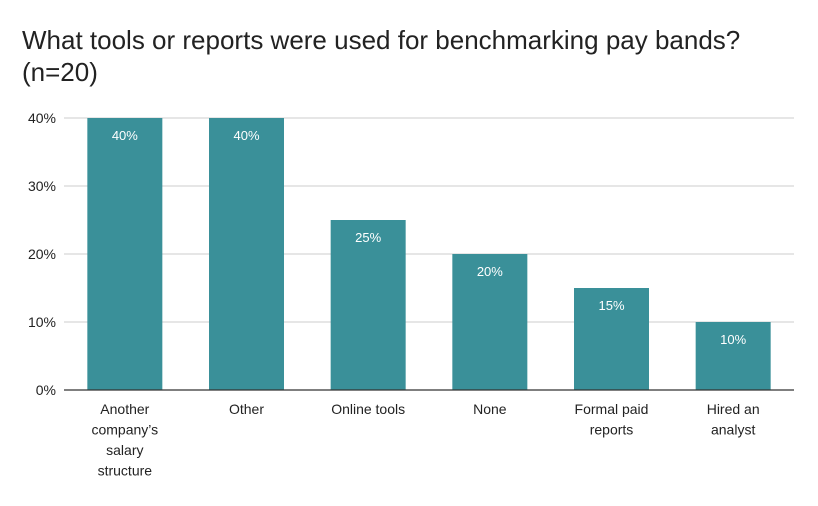  Describe the element at coordinates (612, 419) in the screenshot. I see `x-tick-label: Formal paid reports` at that location.